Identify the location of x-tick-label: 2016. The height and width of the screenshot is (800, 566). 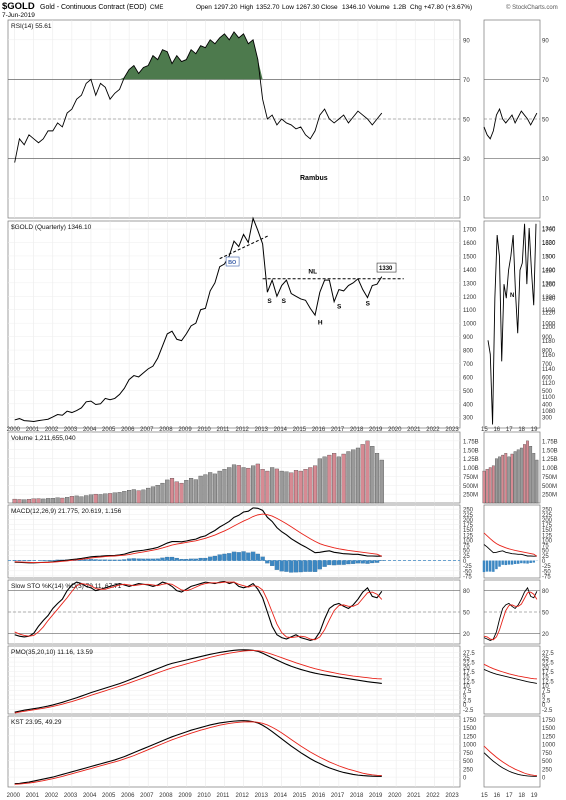
(319, 430).